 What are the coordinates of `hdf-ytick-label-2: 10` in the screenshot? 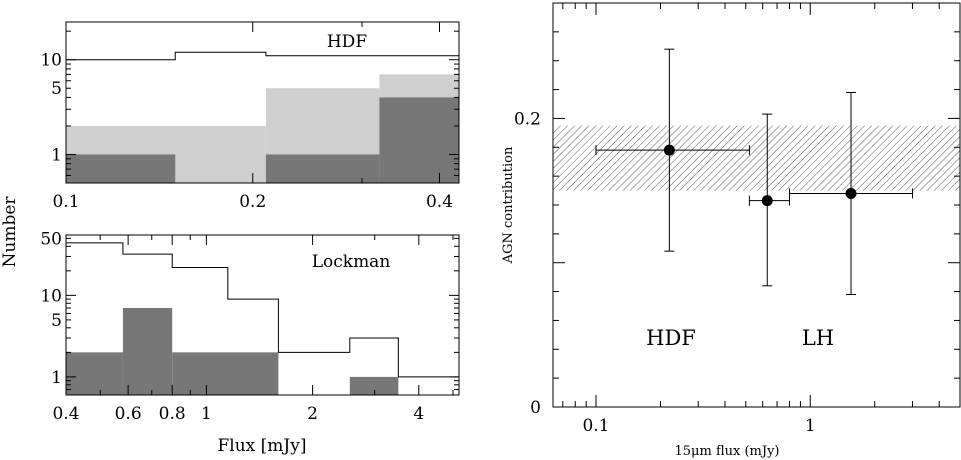 It's located at (51, 61).